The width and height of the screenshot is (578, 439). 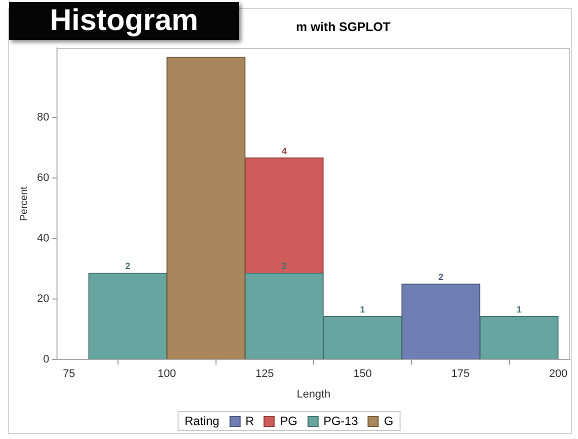 What do you see at coordinates (43, 178) in the screenshot?
I see `y-tick-label: 60` at bounding box center [43, 178].